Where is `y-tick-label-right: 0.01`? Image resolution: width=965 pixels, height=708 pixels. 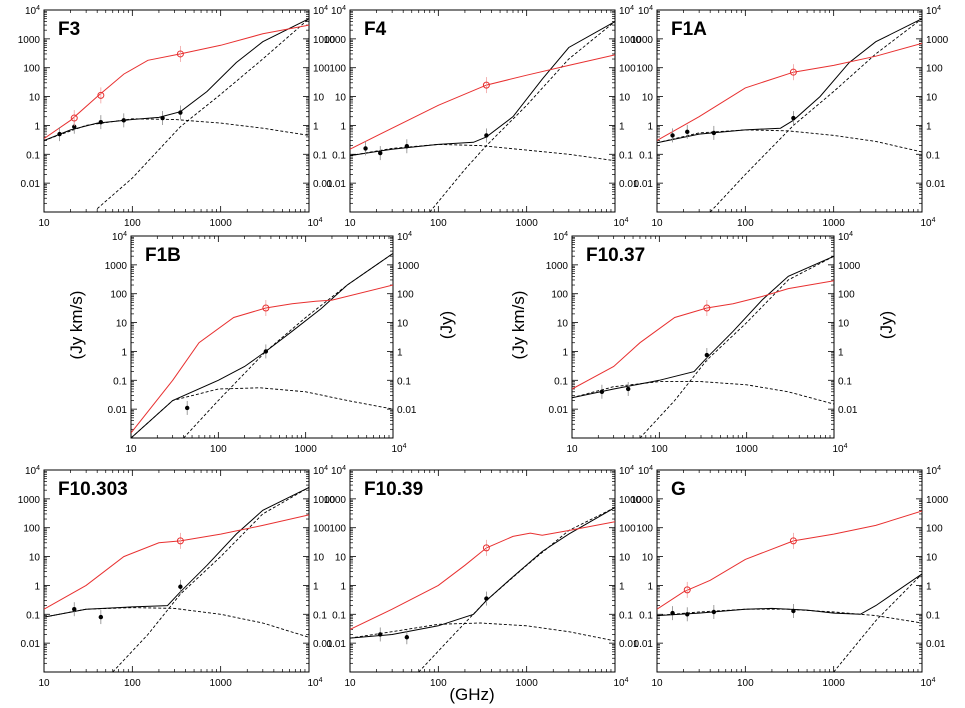 y-tick-label-right: 0.01 is located at coordinates (629, 644).